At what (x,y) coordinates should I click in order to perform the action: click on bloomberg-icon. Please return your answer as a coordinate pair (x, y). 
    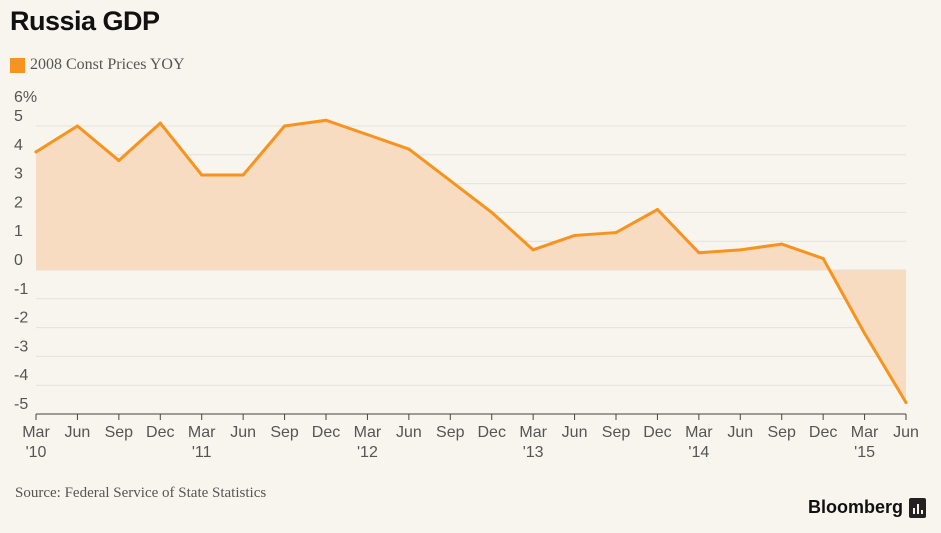
    Looking at the image, I should click on (917, 507).